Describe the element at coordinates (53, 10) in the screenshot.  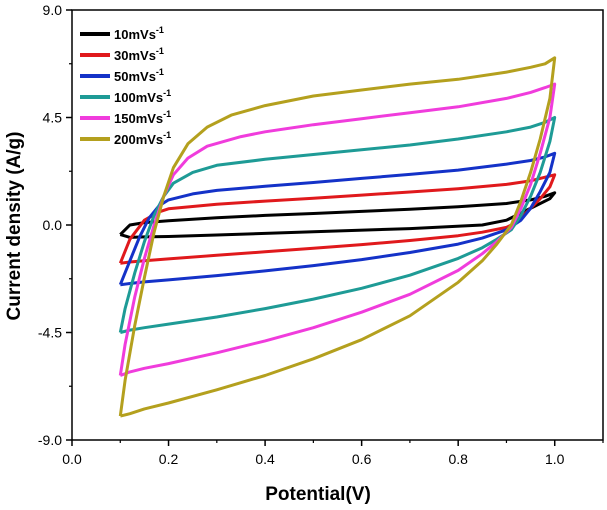
I see `y-tick-label: 9.0` at that location.